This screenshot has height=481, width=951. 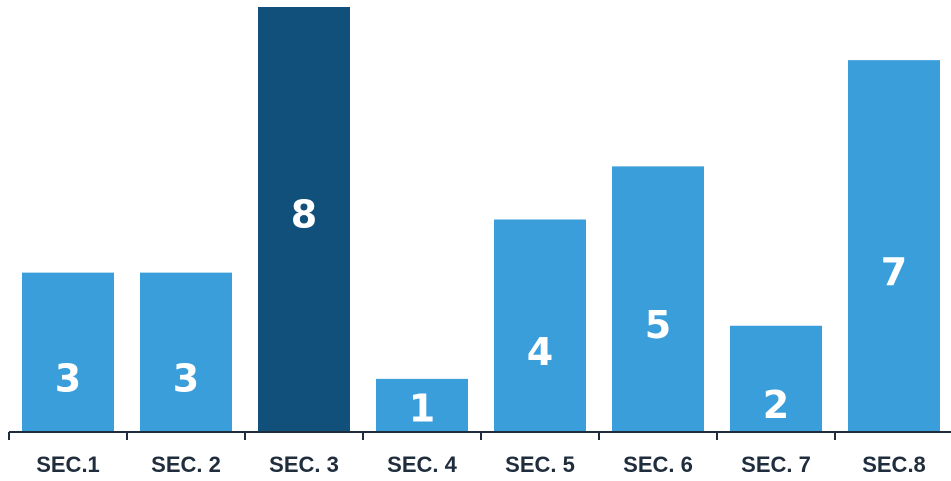 What do you see at coordinates (658, 325) in the screenshot?
I see `bar-value-label-6: 5` at bounding box center [658, 325].